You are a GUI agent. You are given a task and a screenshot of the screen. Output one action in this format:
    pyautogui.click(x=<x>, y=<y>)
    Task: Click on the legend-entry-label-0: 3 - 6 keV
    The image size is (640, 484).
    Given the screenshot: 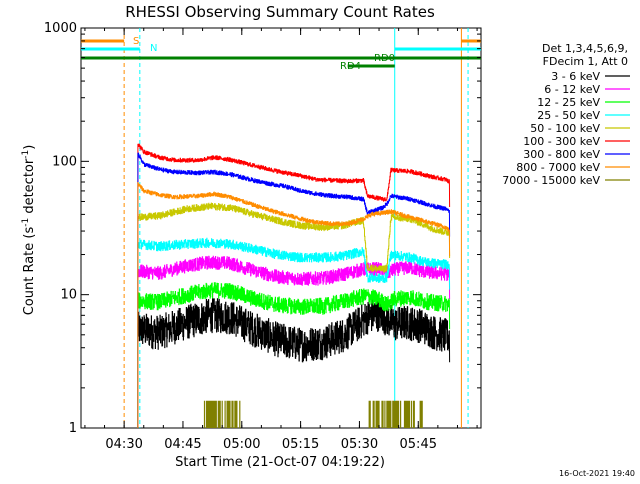 What is the action you would take?
    pyautogui.click(x=575, y=76)
    